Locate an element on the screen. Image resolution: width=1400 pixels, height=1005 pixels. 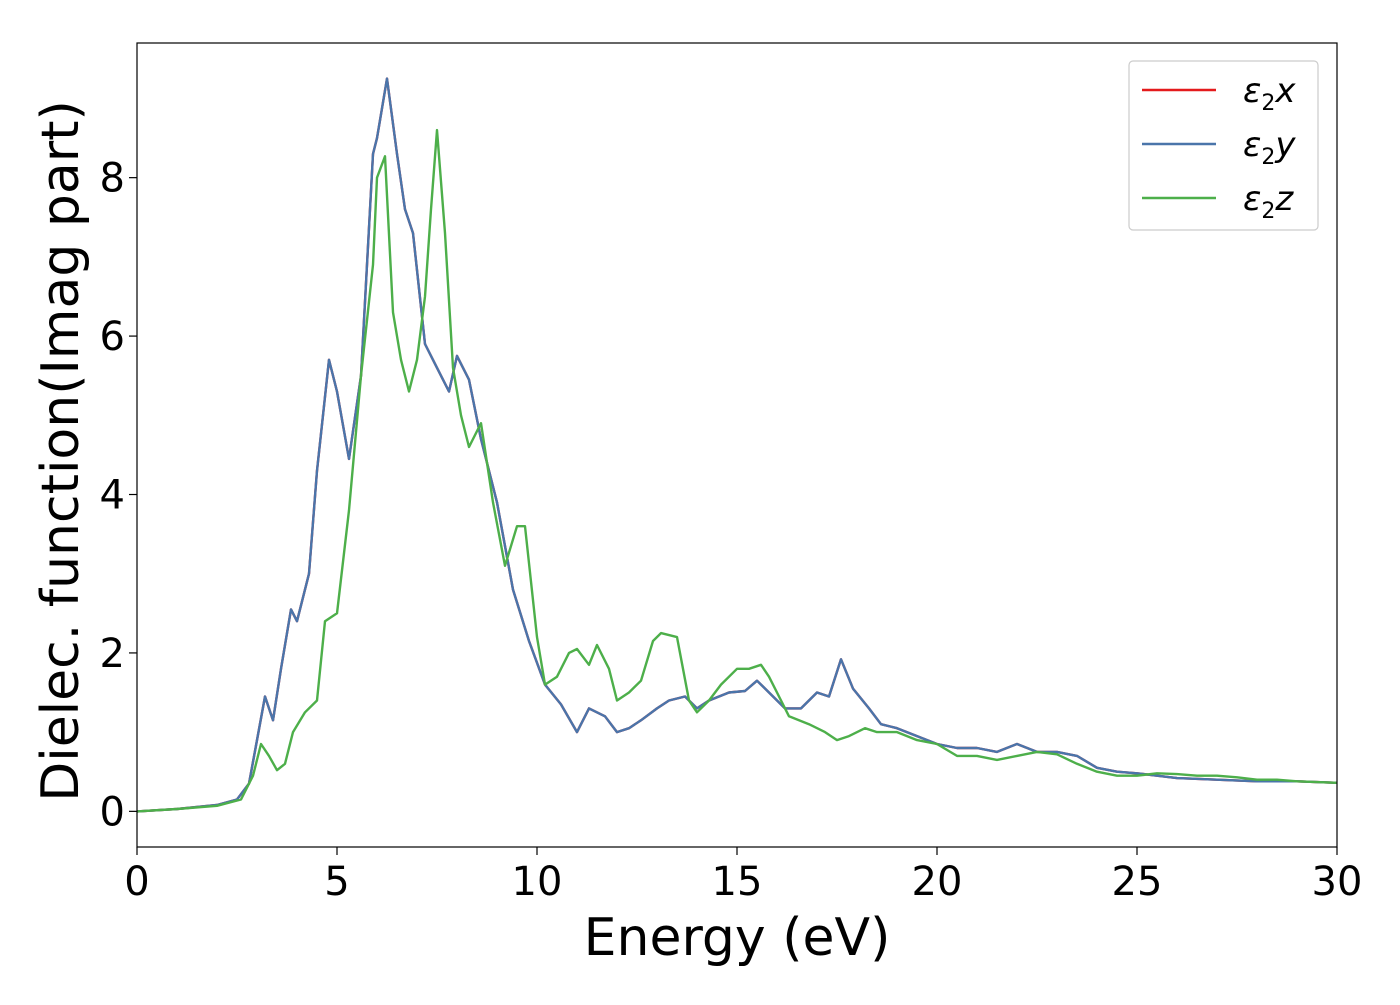
x-tick-label: 15 is located at coordinates (737, 882).